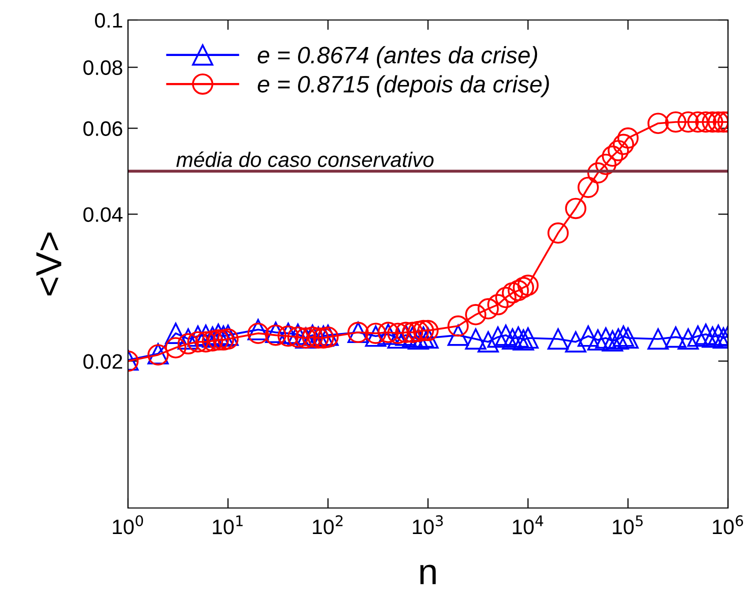 The height and width of the screenshot is (608, 748). I want to click on x-tick-label: 10$^{1}$, so click(227, 524).